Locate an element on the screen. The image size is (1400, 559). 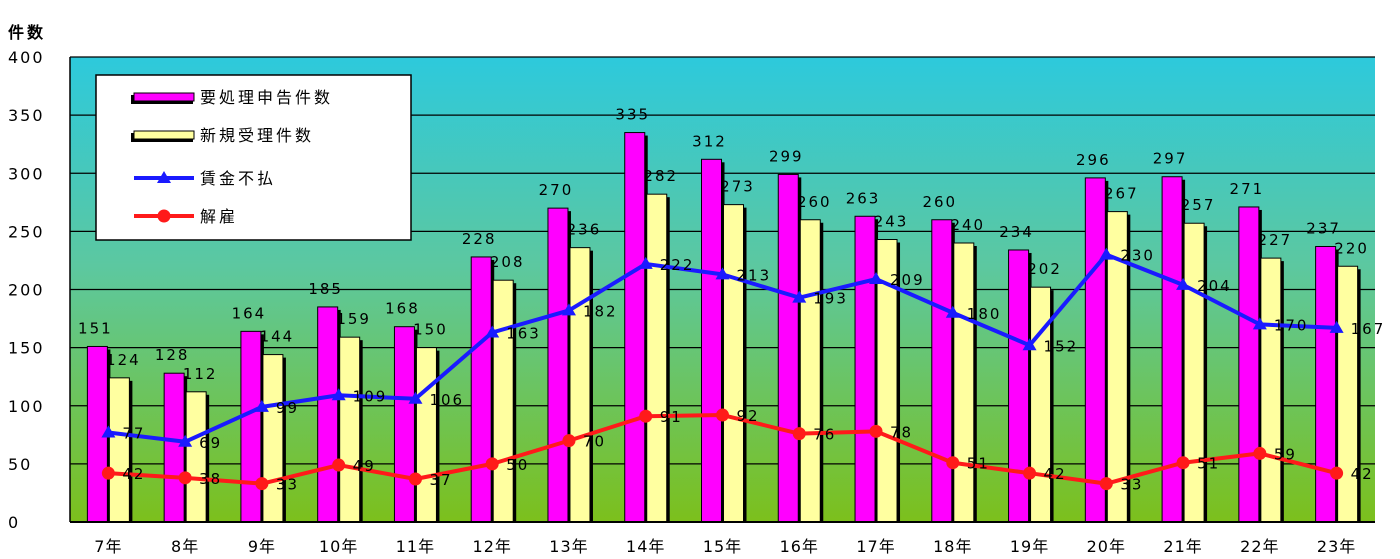
bar-value-label: 159 is located at coordinates (353, 319).